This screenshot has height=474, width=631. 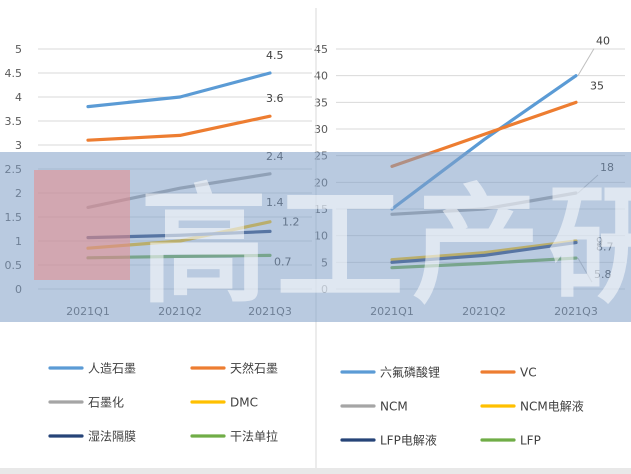 What do you see at coordinates (408, 440) in the screenshot?
I see `legend-label: LFP电解液` at bounding box center [408, 440].